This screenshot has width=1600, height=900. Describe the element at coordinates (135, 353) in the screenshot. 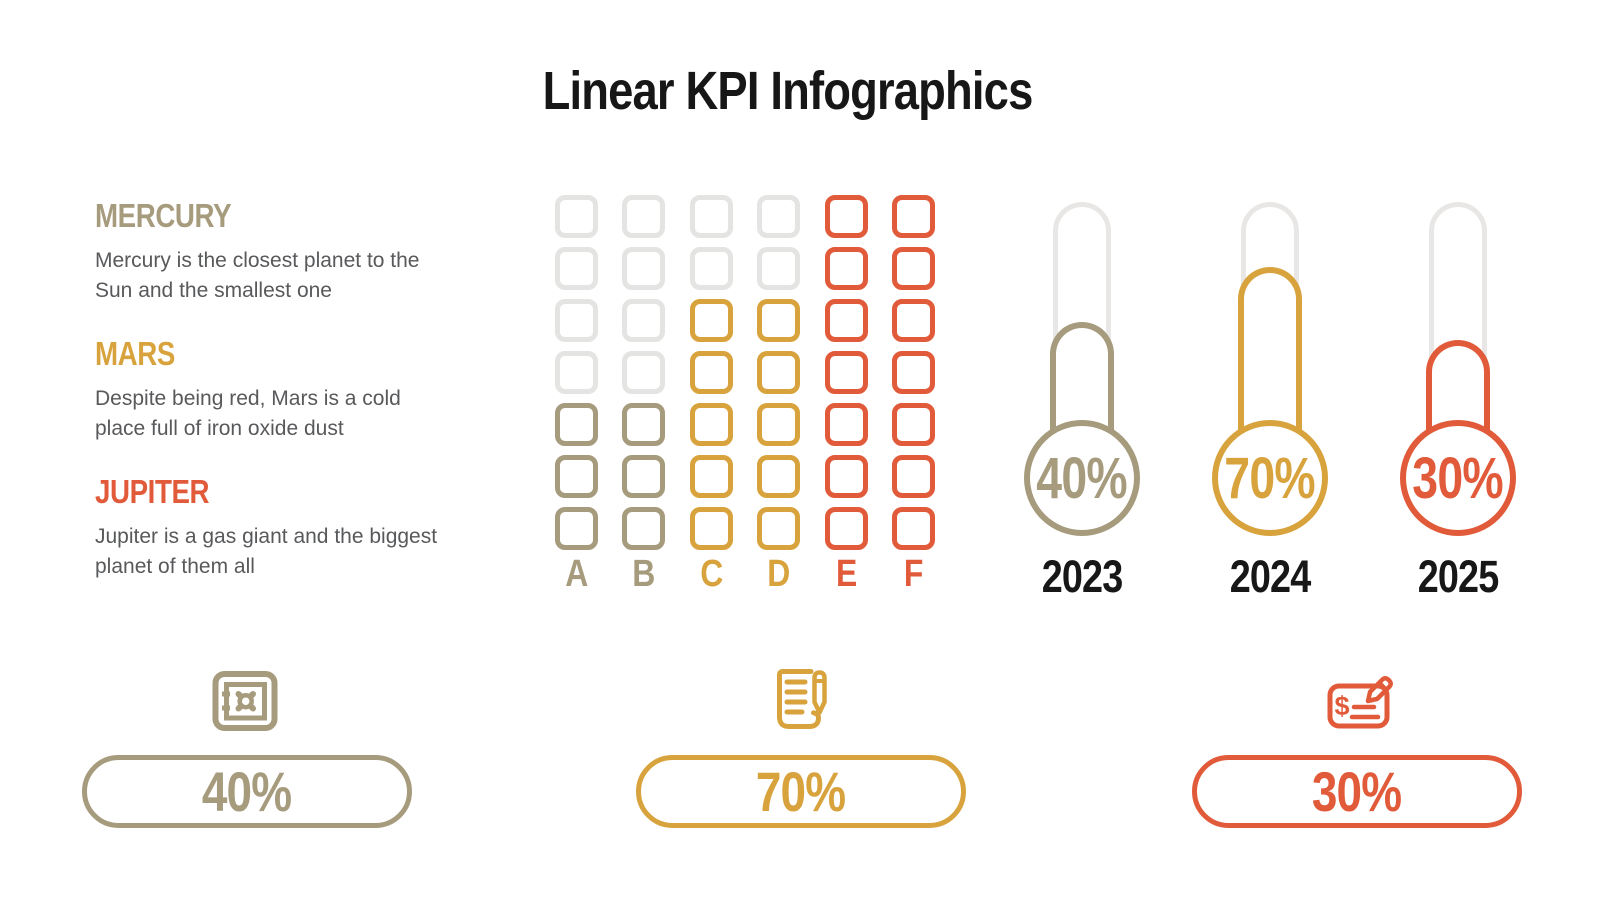

I see `legend-title-text: MARS` at that location.